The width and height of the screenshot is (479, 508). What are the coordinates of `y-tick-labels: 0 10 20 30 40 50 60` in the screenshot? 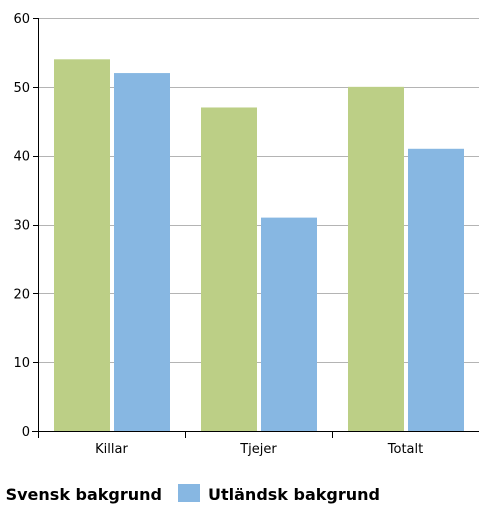 It's located at (21, 226).